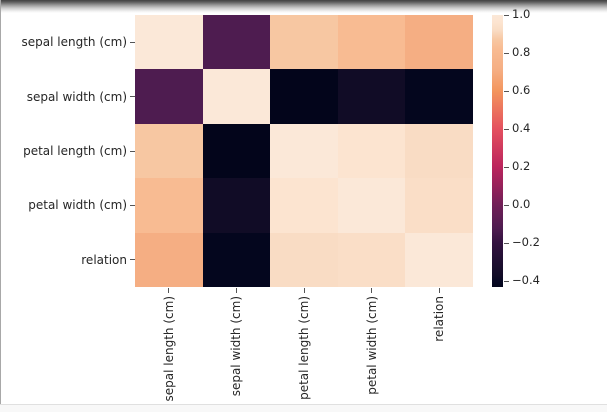 This screenshot has height=412, width=607. Describe the element at coordinates (521, 90) in the screenshot. I see `colorbar-tick-label: 0.6` at that location.